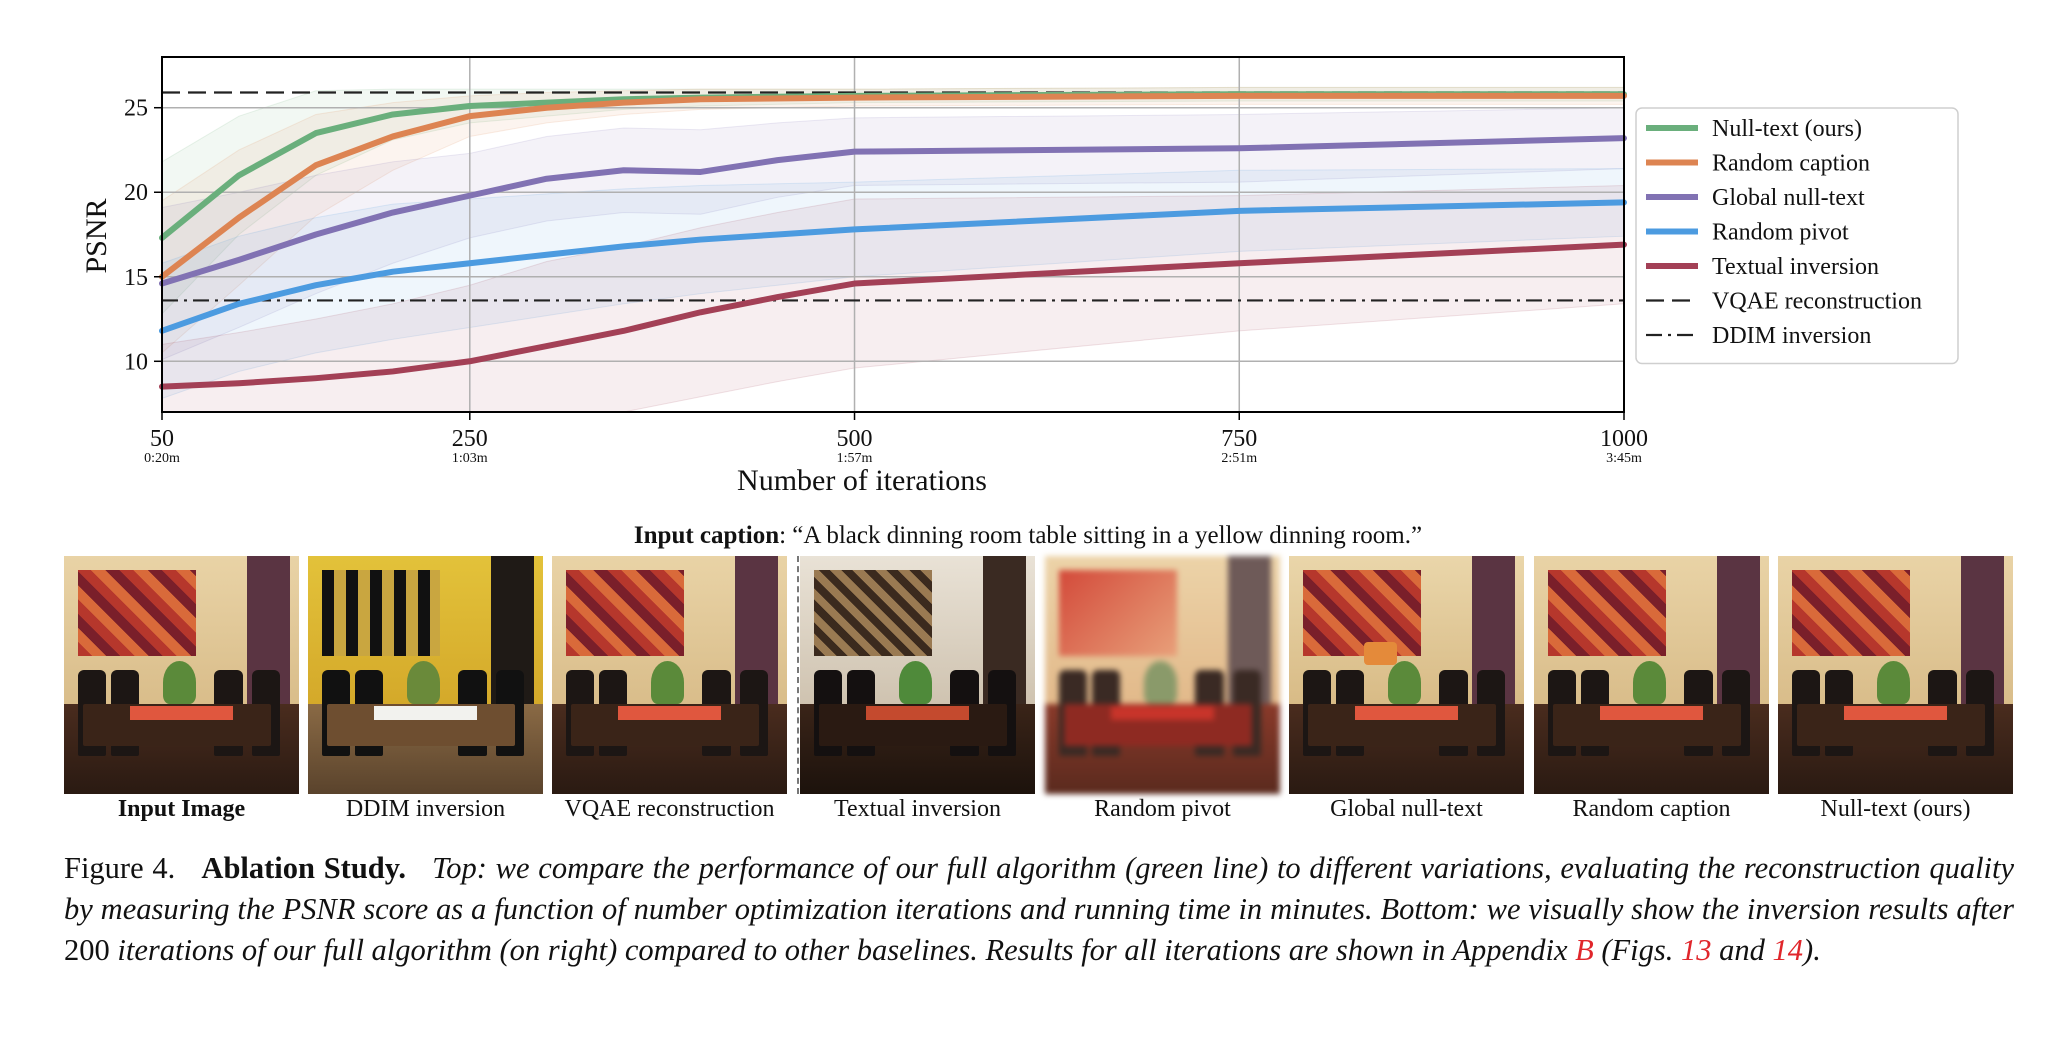 This screenshot has width=2056, height=1044. I want to click on legend-label: DDIM inversion, so click(1791, 336).